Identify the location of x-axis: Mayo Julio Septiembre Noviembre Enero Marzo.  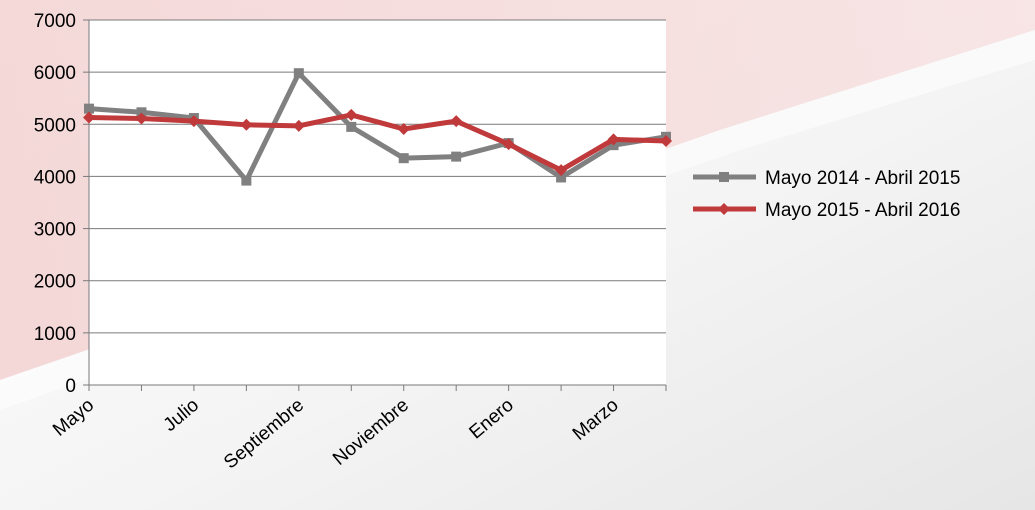
(358, 429).